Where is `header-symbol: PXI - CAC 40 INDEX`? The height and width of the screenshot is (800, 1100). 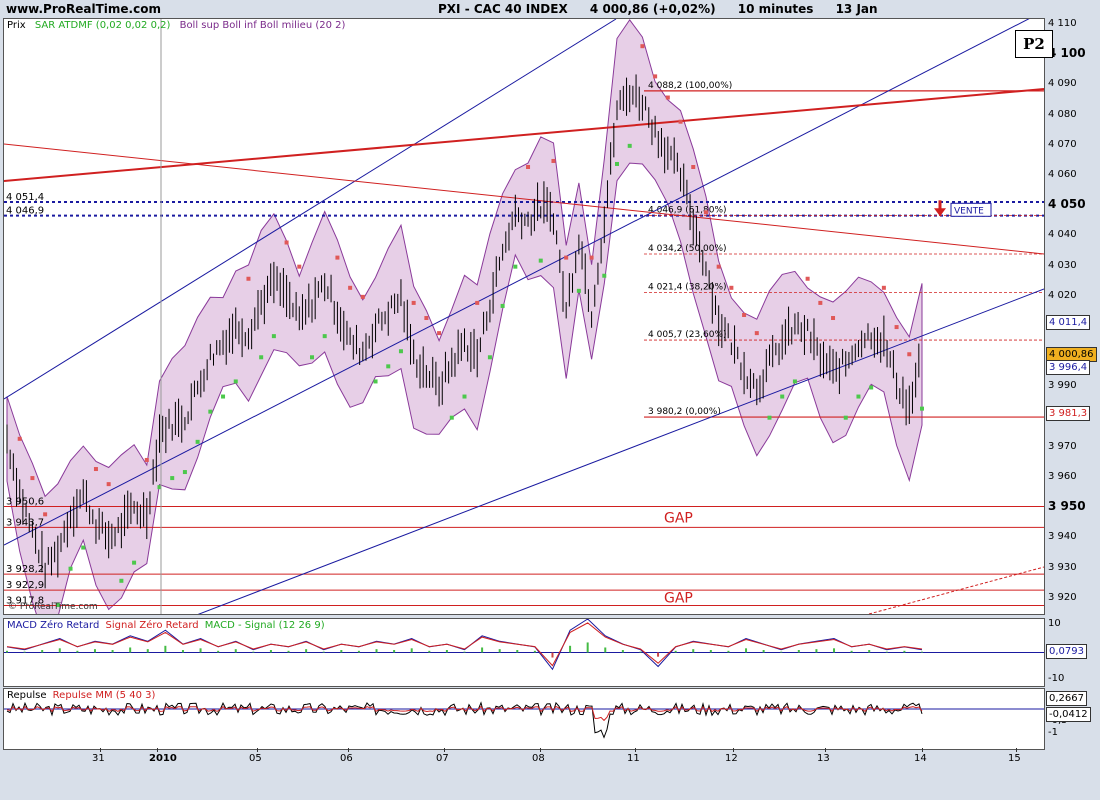 header-symbol: PXI - CAC 40 INDEX is located at coordinates (503, 9).